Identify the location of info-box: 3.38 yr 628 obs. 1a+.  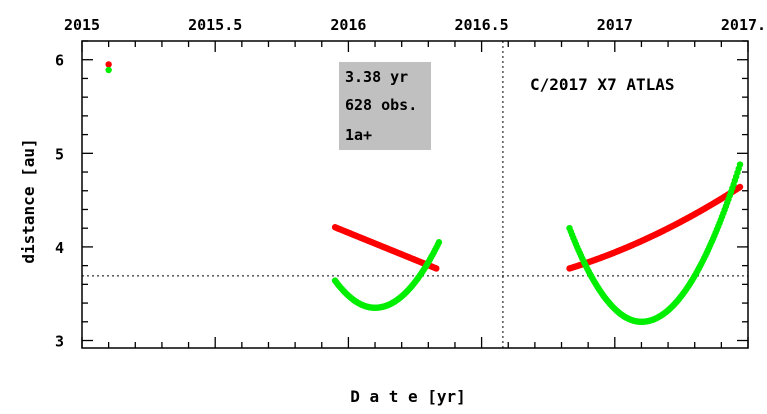
(385, 106).